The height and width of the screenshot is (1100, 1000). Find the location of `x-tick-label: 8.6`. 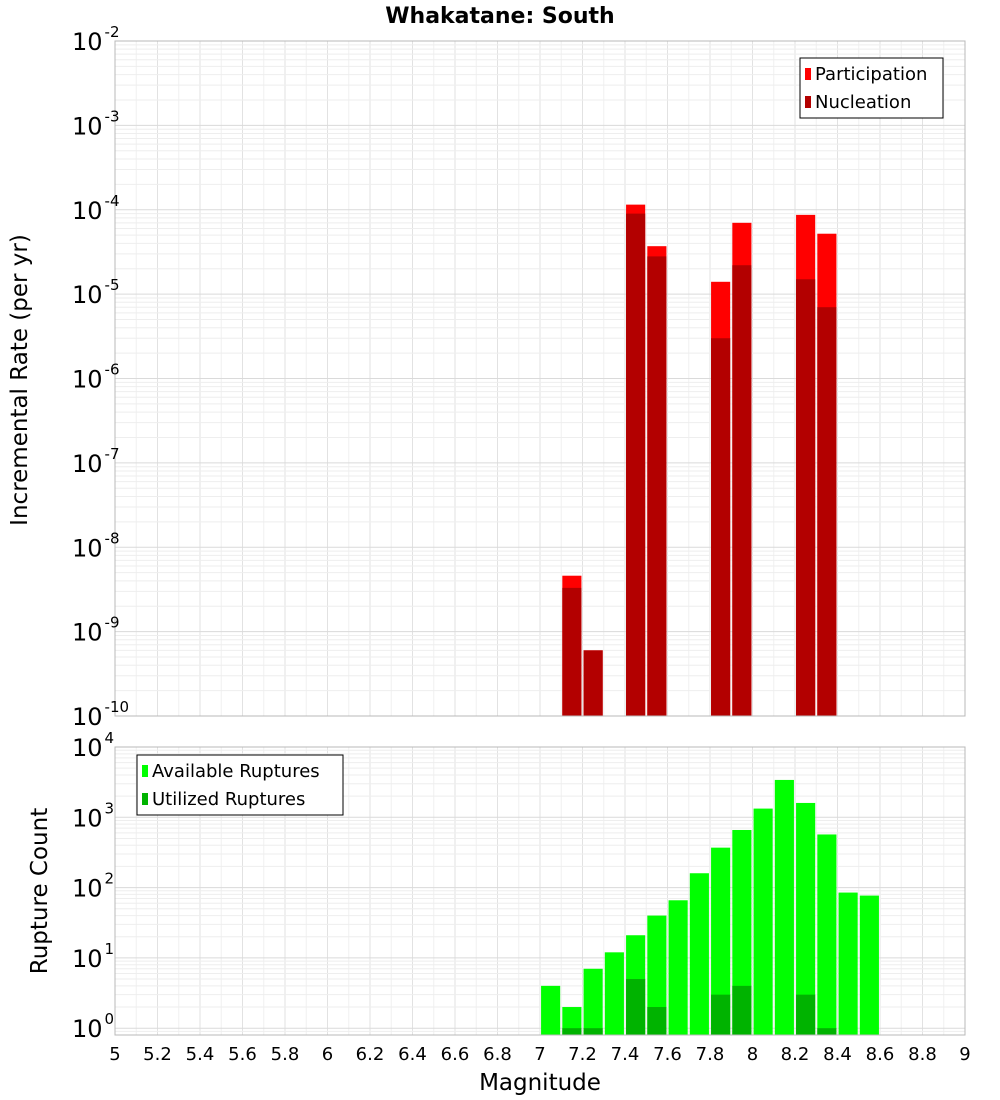

x-tick-label: 8.6 is located at coordinates (880, 1054).